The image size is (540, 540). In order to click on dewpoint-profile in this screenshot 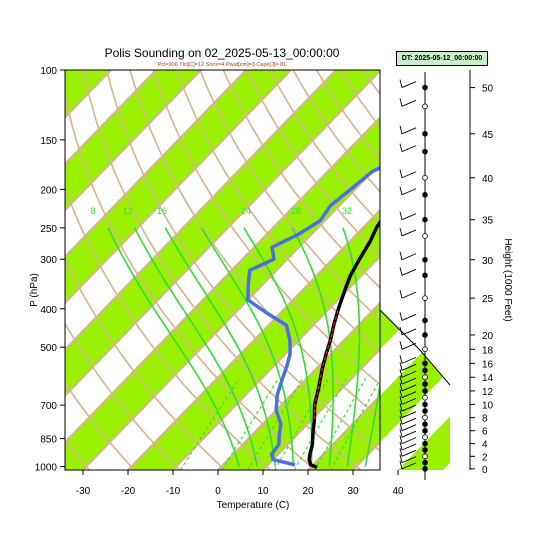, I will do `click(313, 316)`.